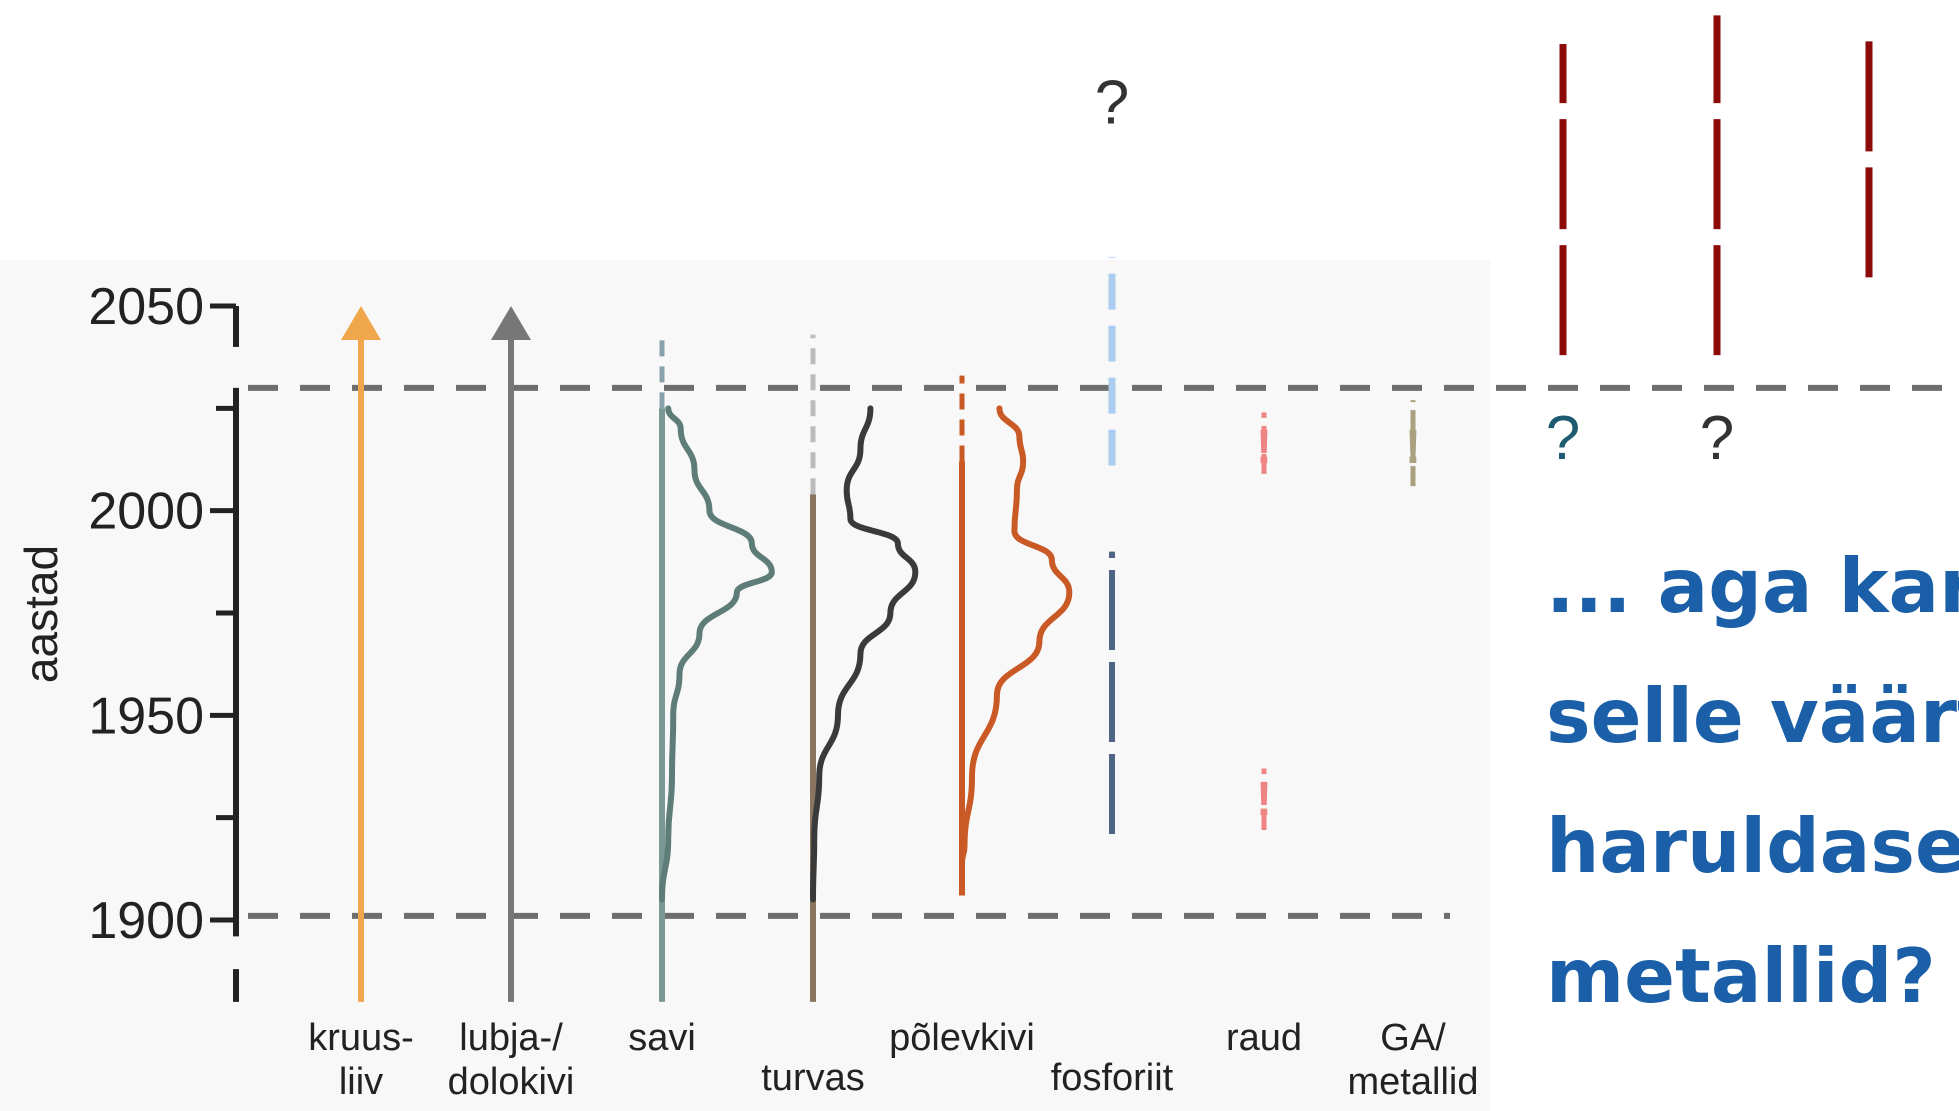 The image size is (1959, 1111). What do you see at coordinates (146, 716) in the screenshot?
I see `tick-label-1950: 1950` at bounding box center [146, 716].